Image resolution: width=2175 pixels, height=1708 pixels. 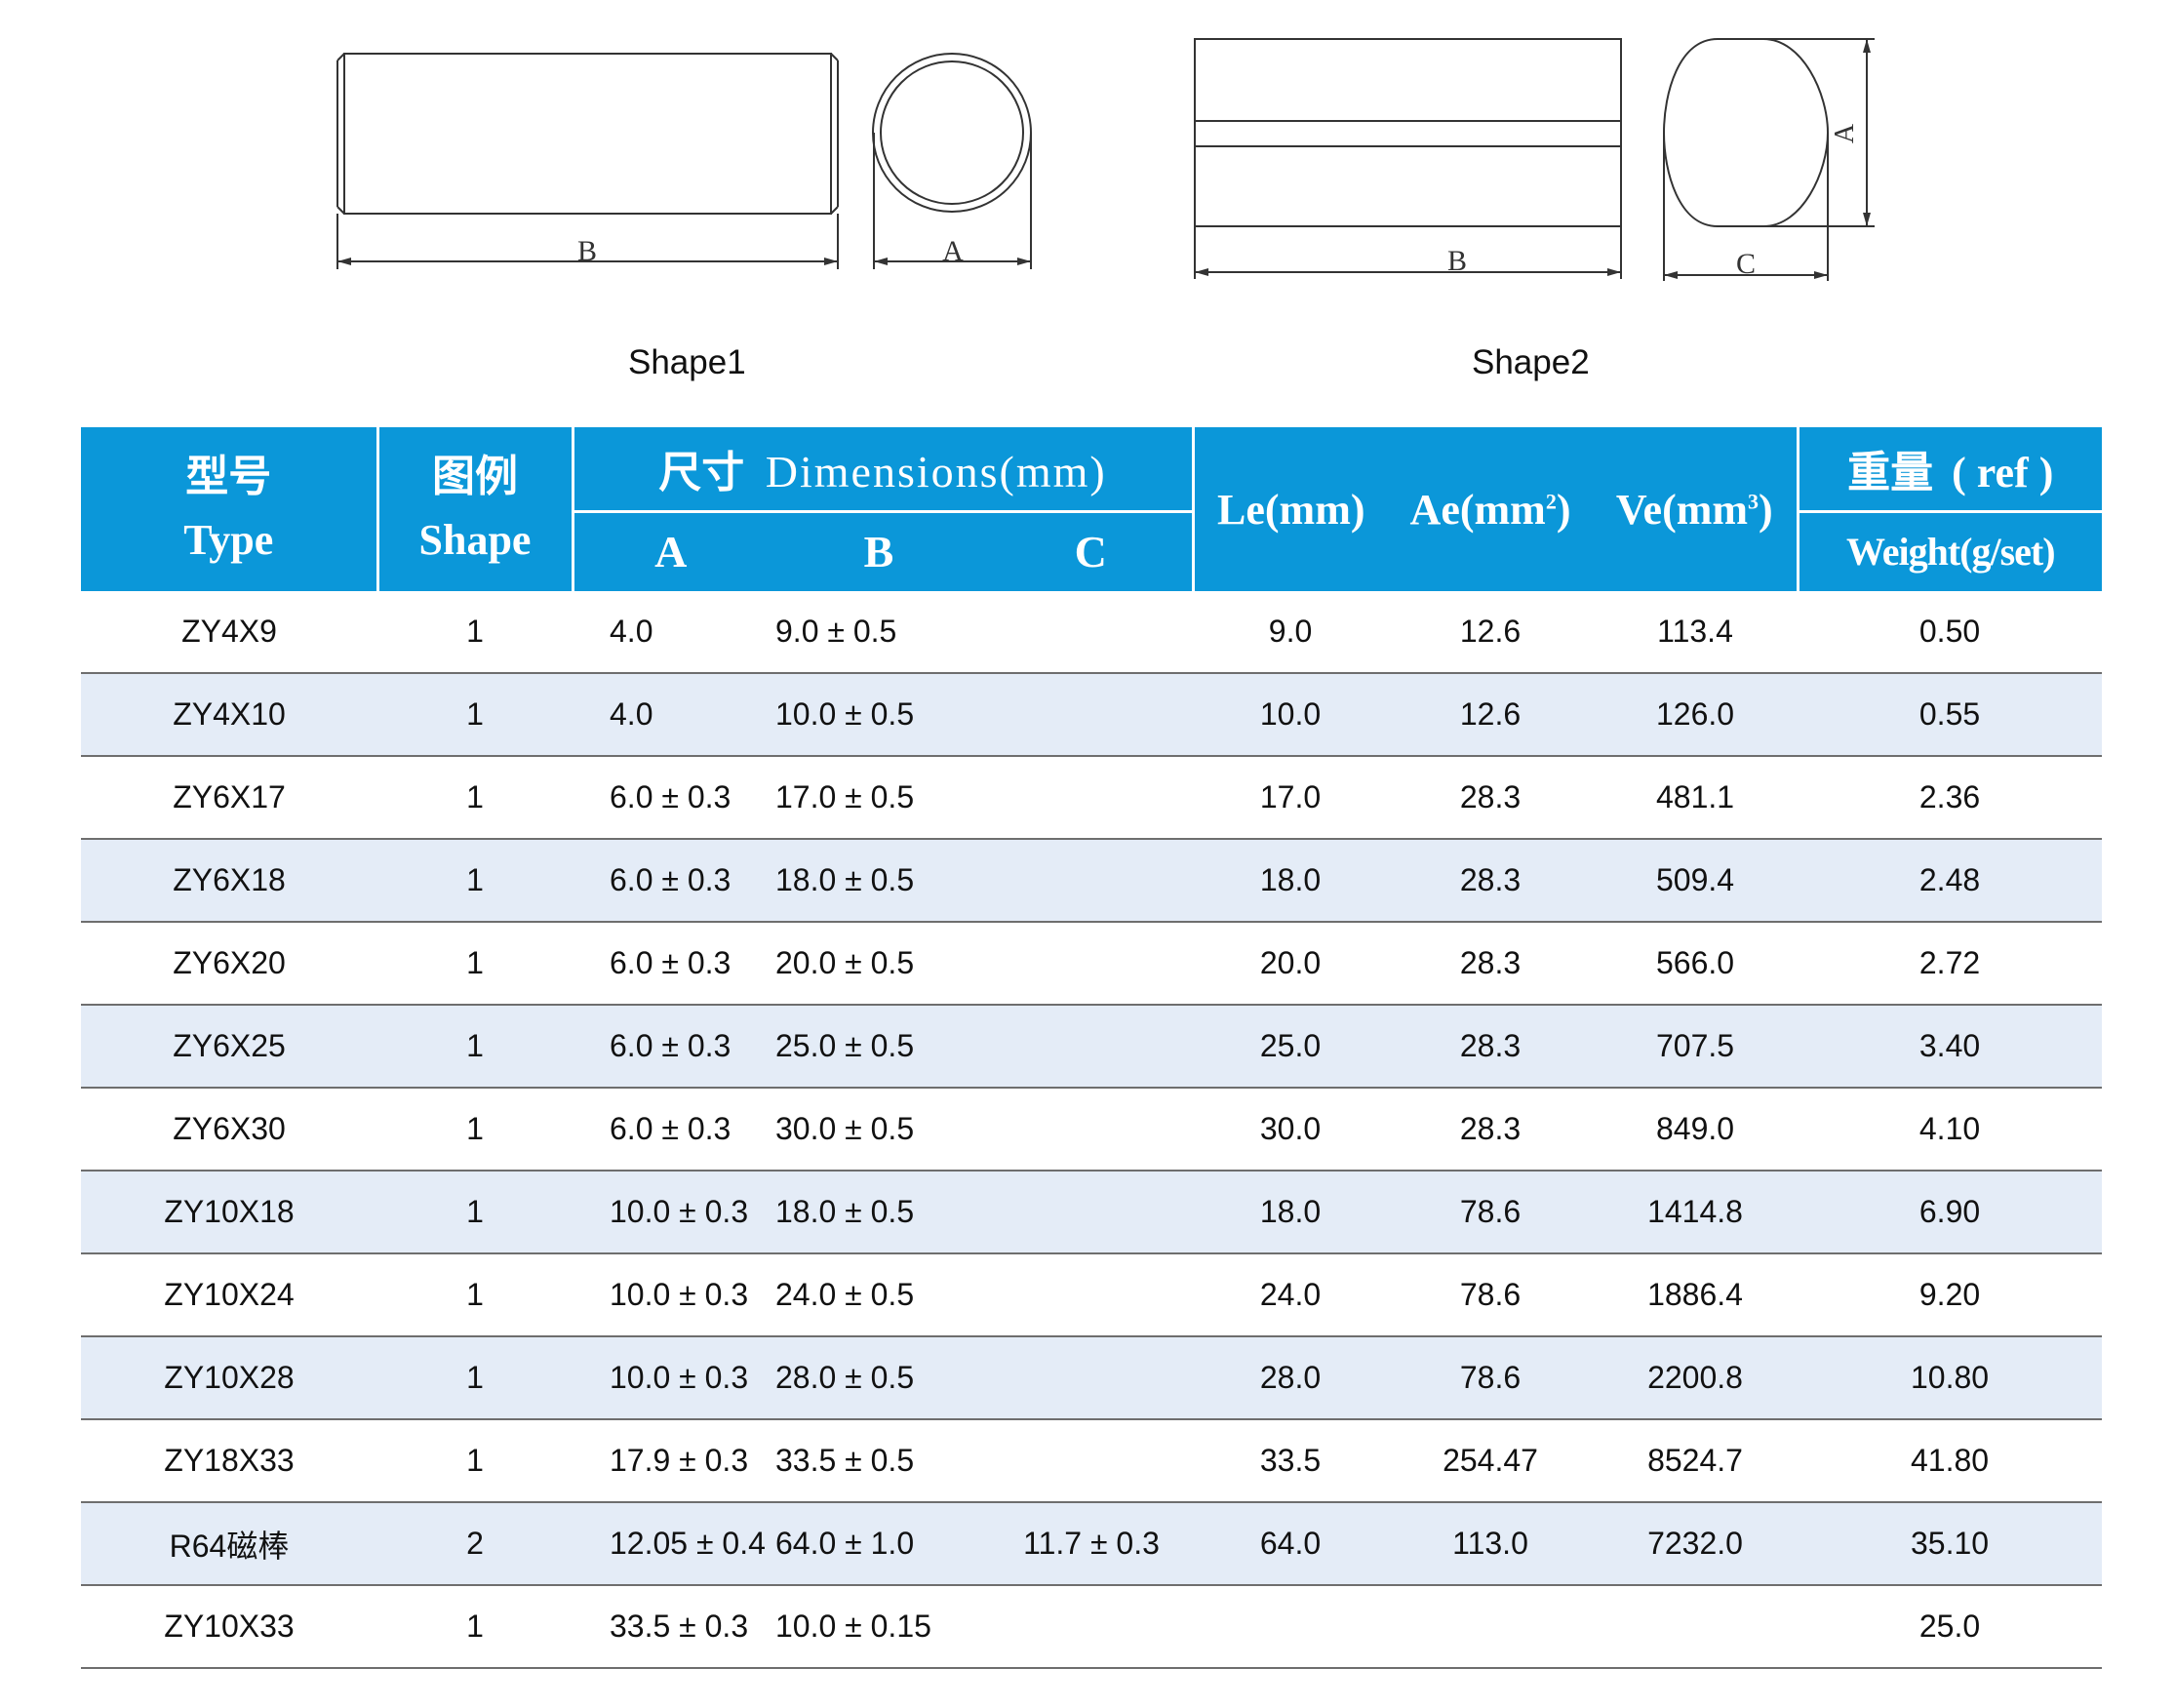 I want to click on cell-ve: 509.4, so click(x=1696, y=881).